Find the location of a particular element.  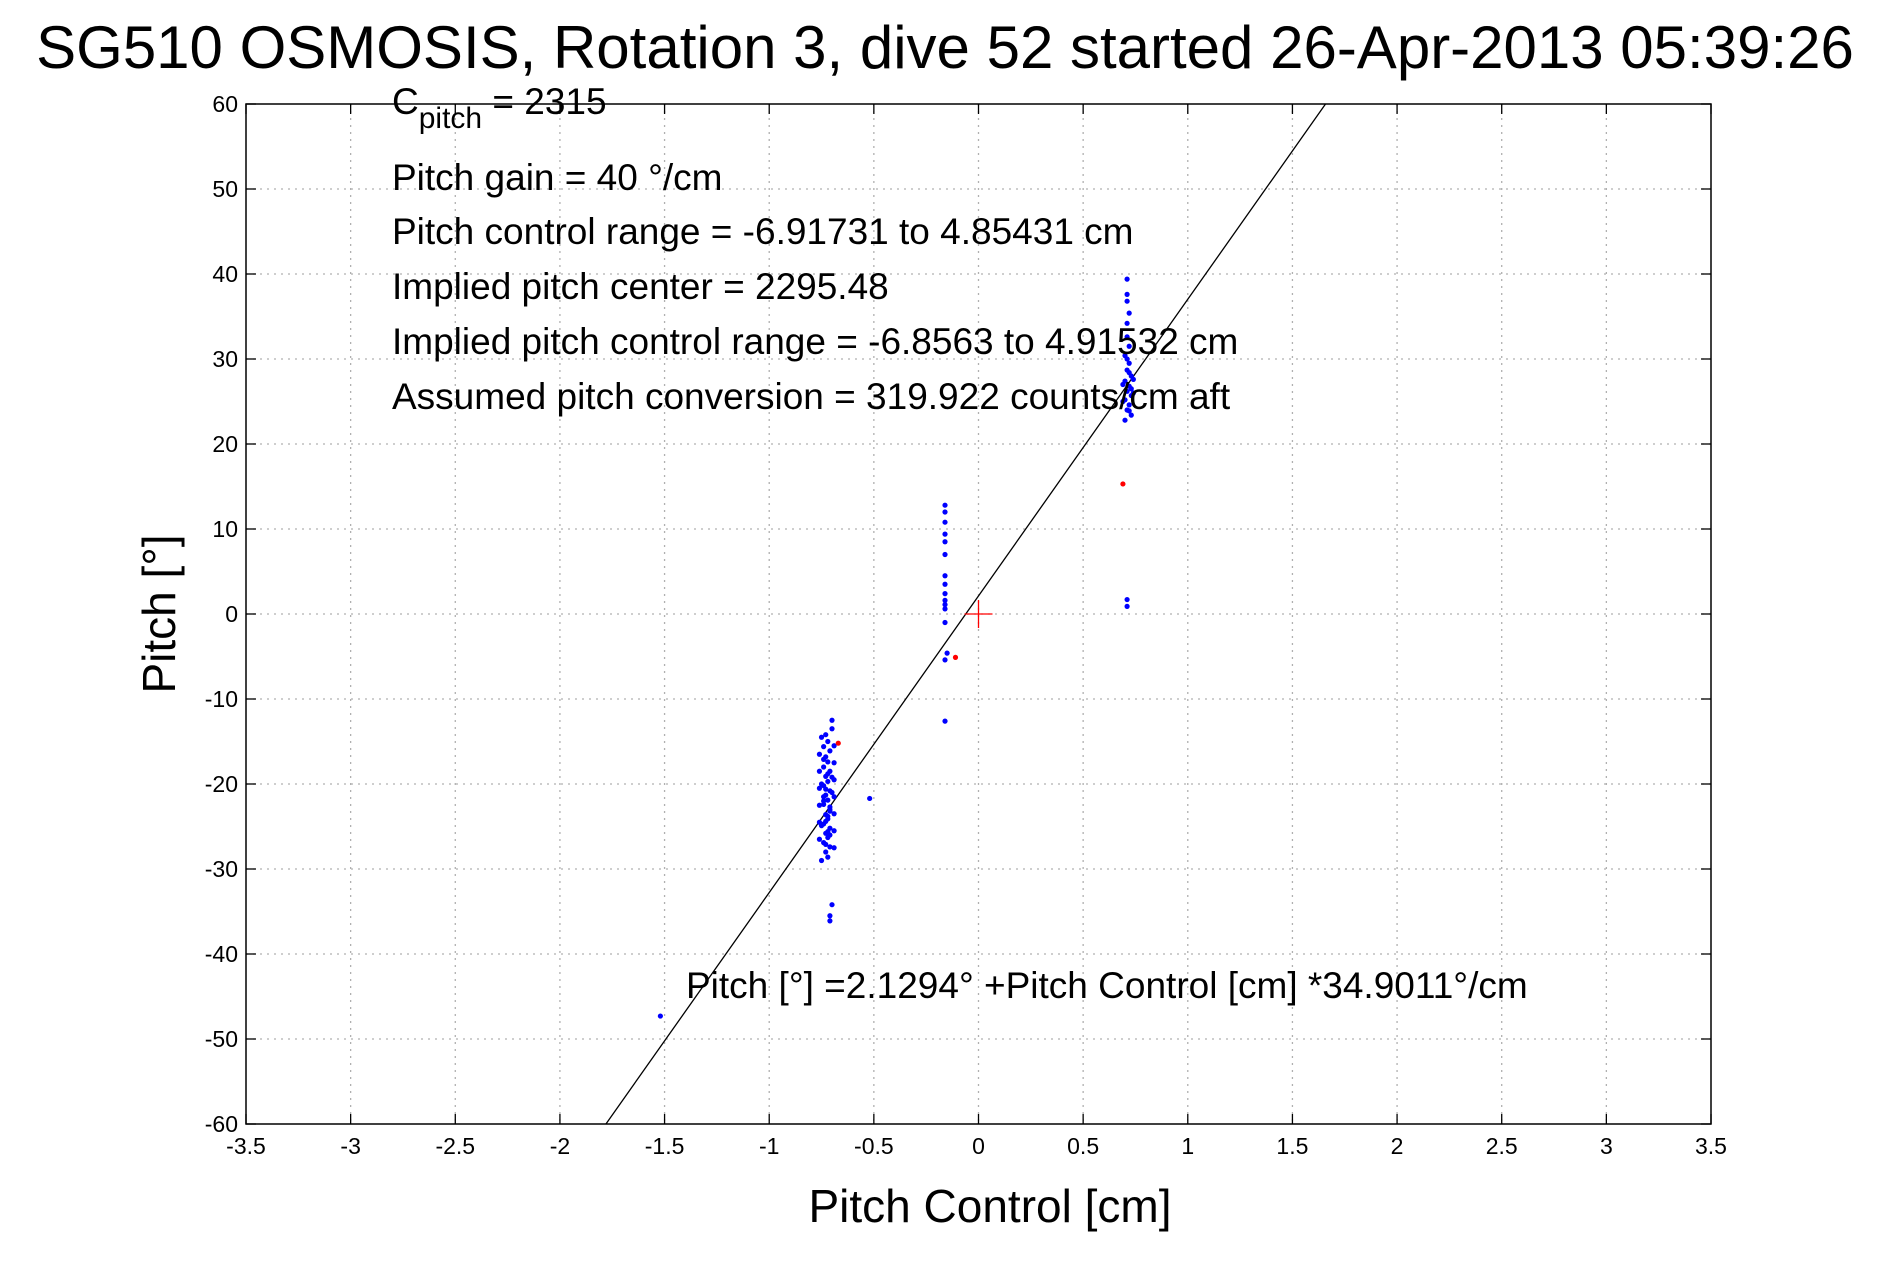

y-tick-label: -50 is located at coordinates (221, 1039).